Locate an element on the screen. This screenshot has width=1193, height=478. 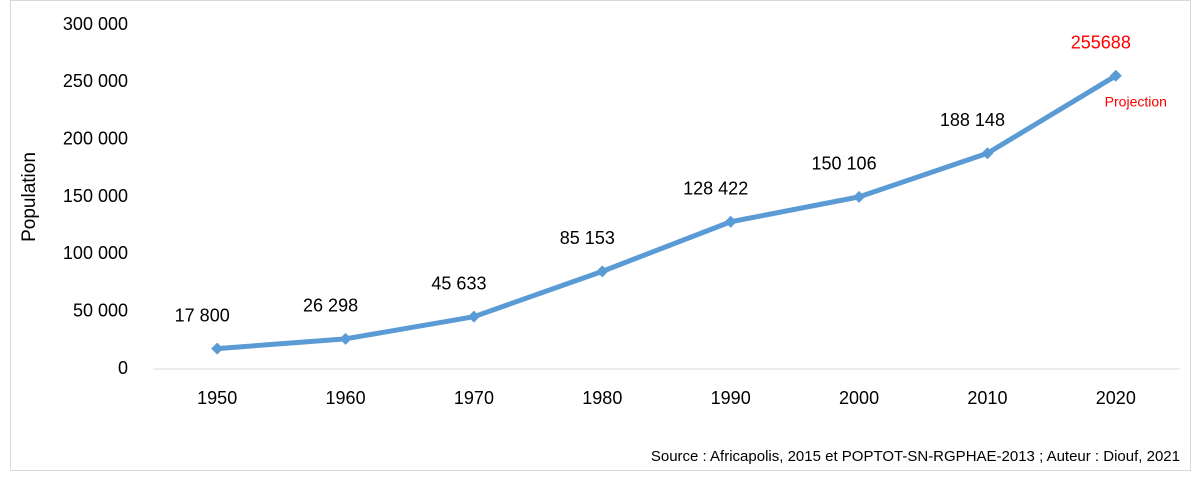
x-tick-label: 1980 is located at coordinates (602, 398).